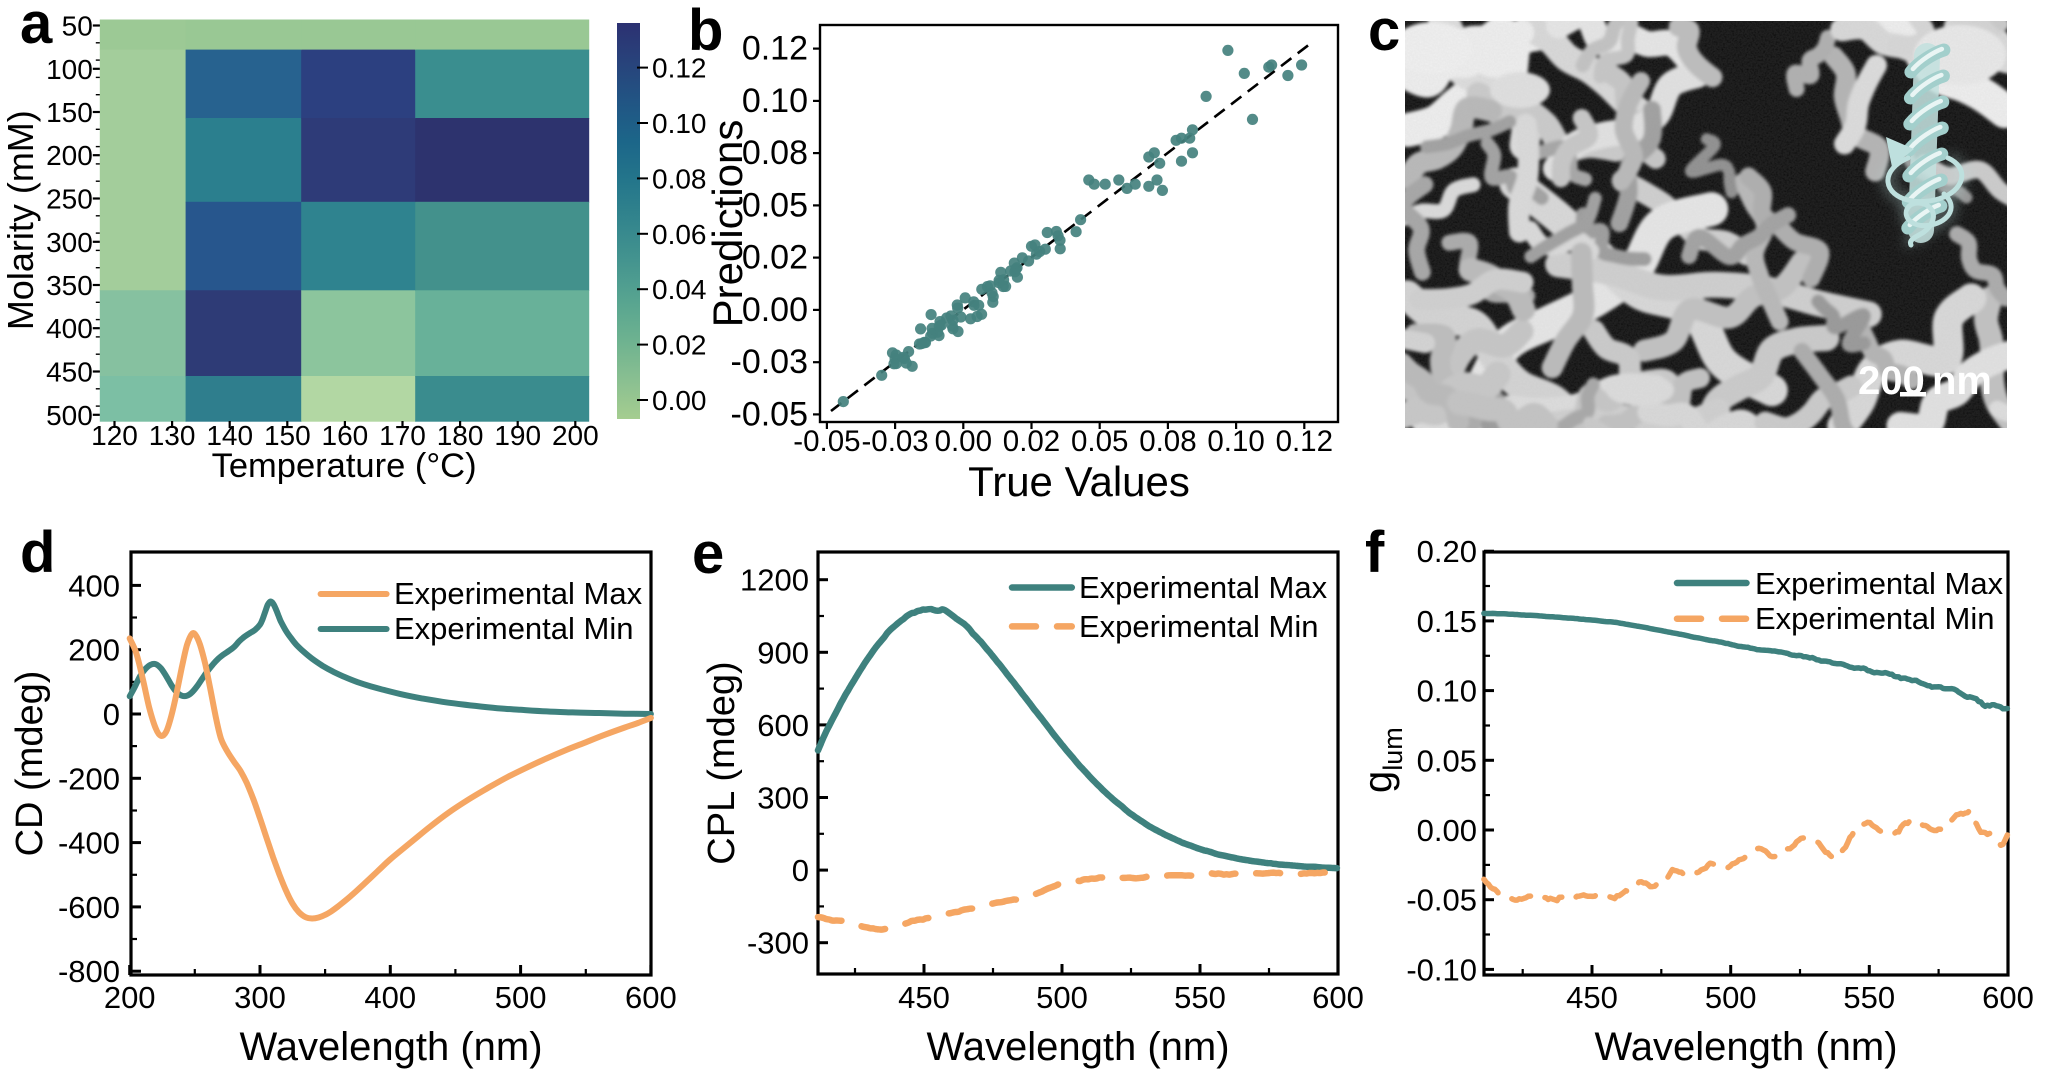 This screenshot has width=2048, height=1081. Describe the element at coordinates (77, 26) in the screenshot. I see `svg-text: 50` at that location.